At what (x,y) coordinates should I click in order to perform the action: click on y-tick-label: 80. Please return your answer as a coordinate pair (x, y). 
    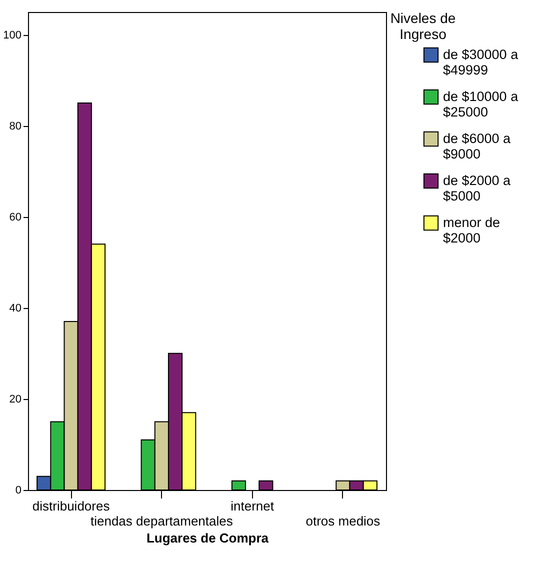
    Looking at the image, I should click on (15, 126).